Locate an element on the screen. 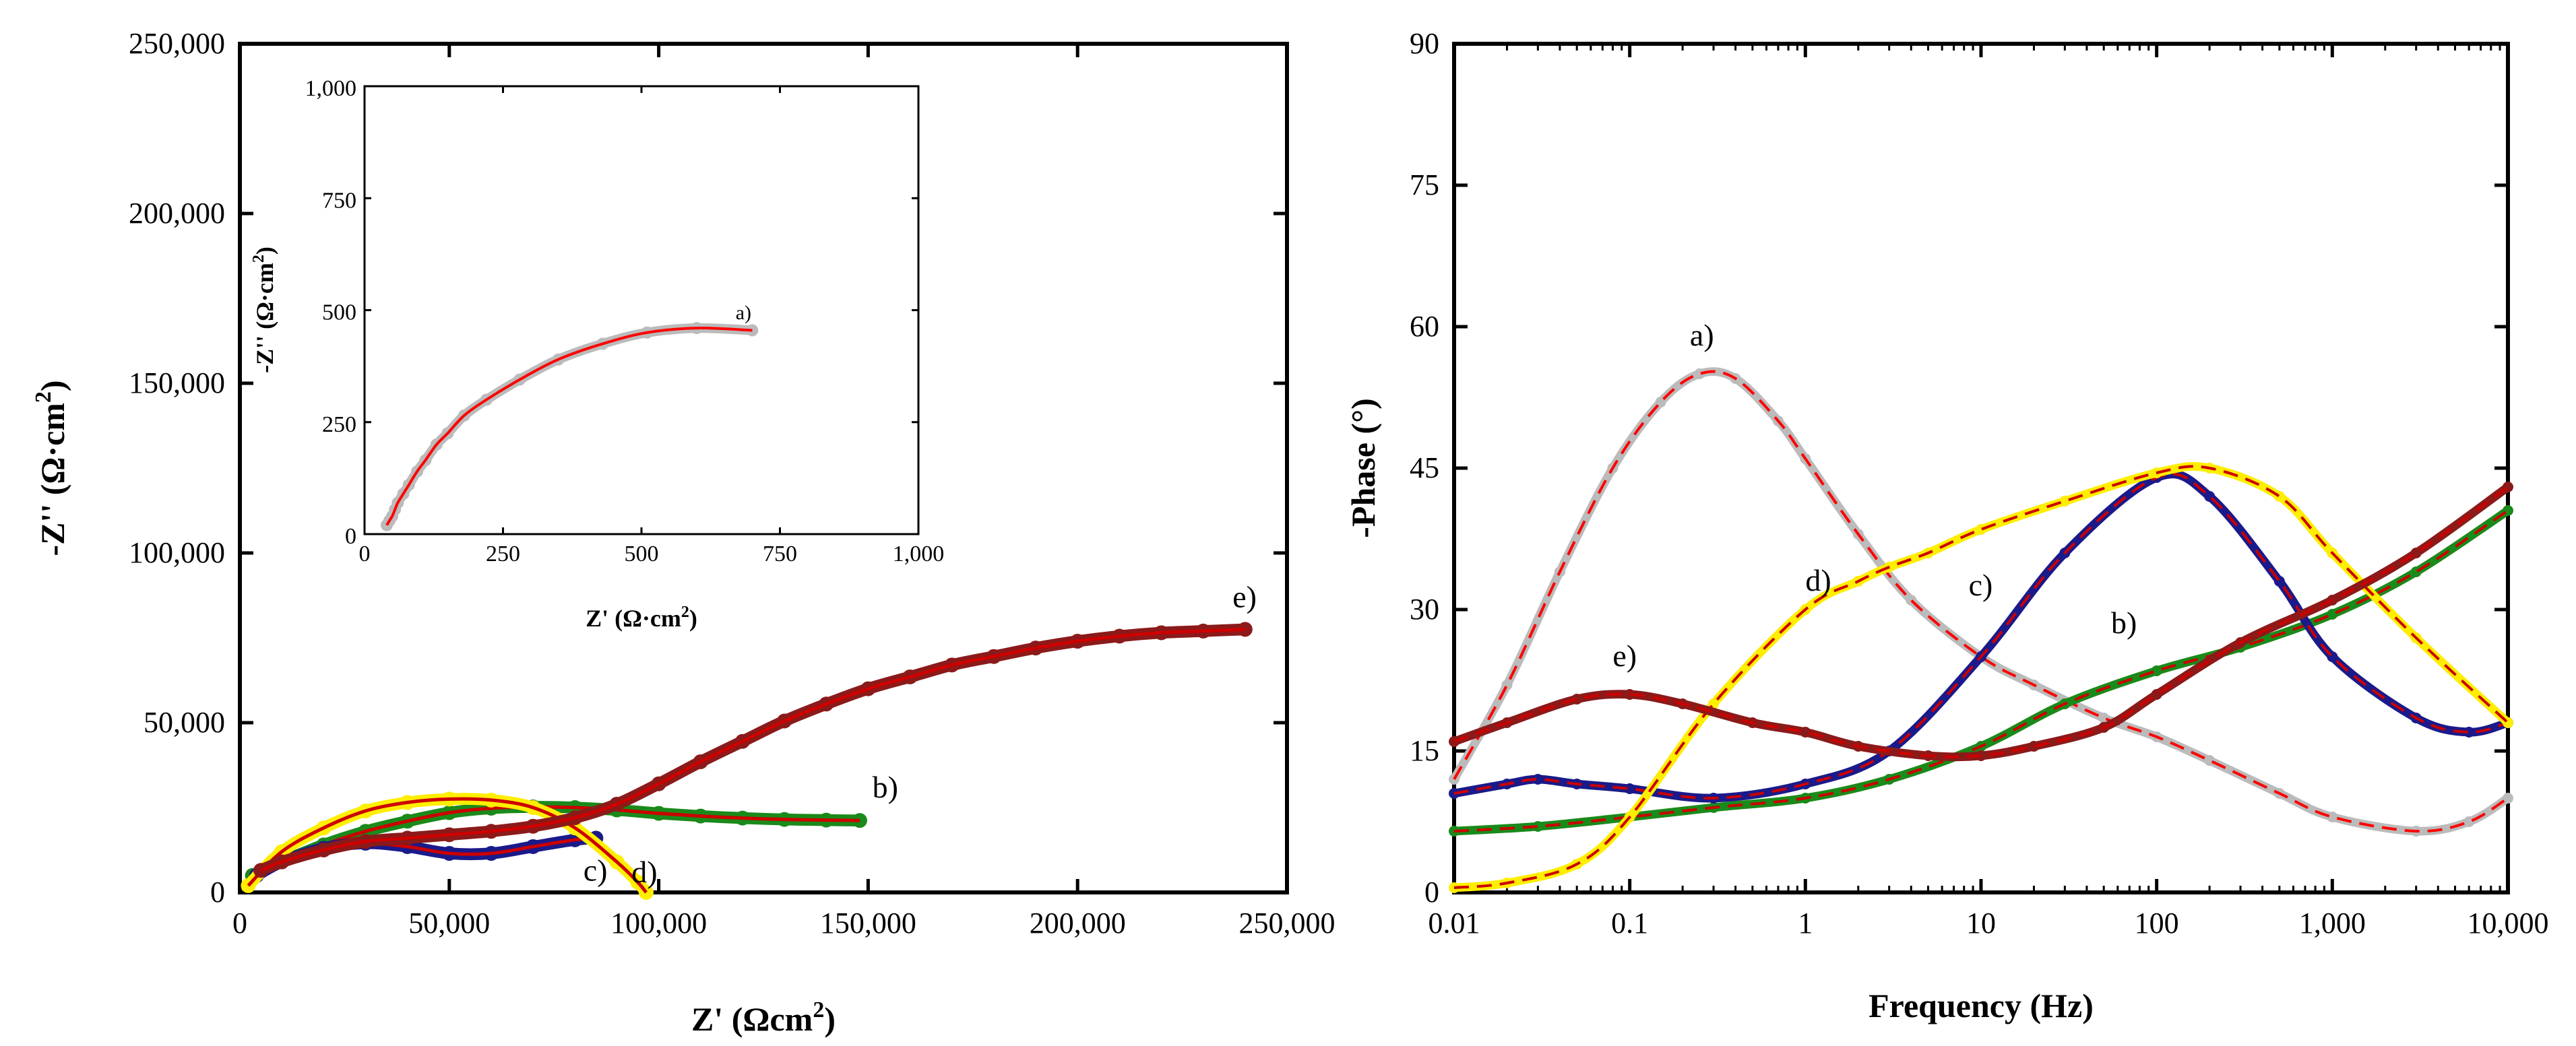  nyquist-x-axis-title: Z' (Ωcm2) is located at coordinates (763, 1018).